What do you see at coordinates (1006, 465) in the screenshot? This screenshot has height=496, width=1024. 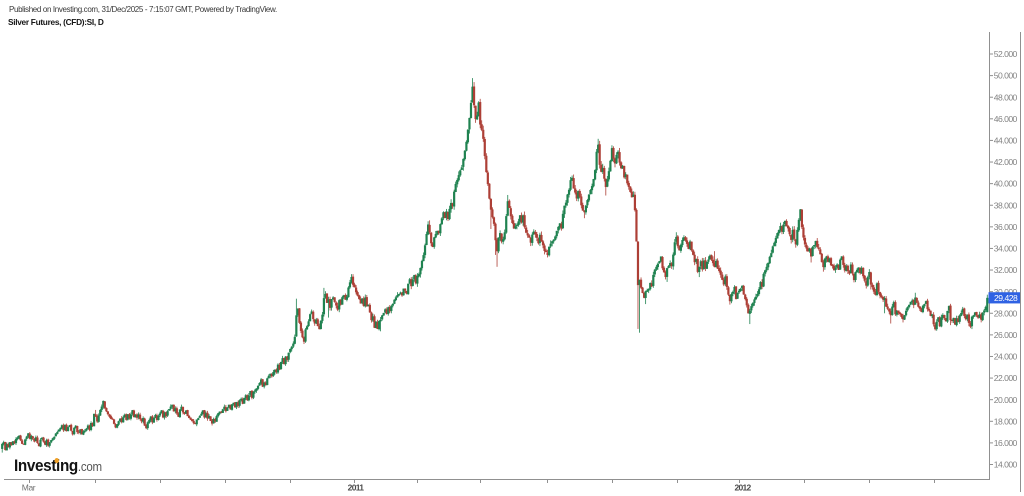 I see `svg-text: 14.000` at bounding box center [1006, 465].